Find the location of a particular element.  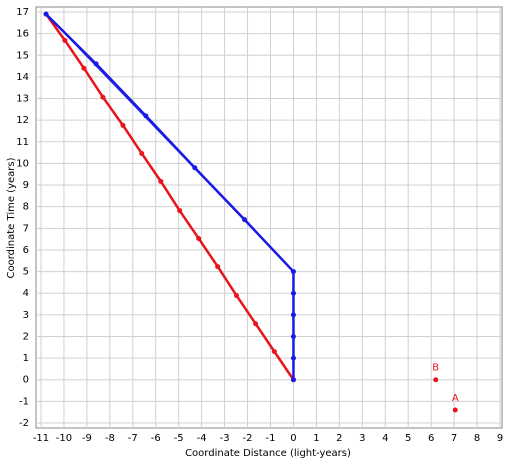

x-tick-label: -9 is located at coordinates (87, 438).